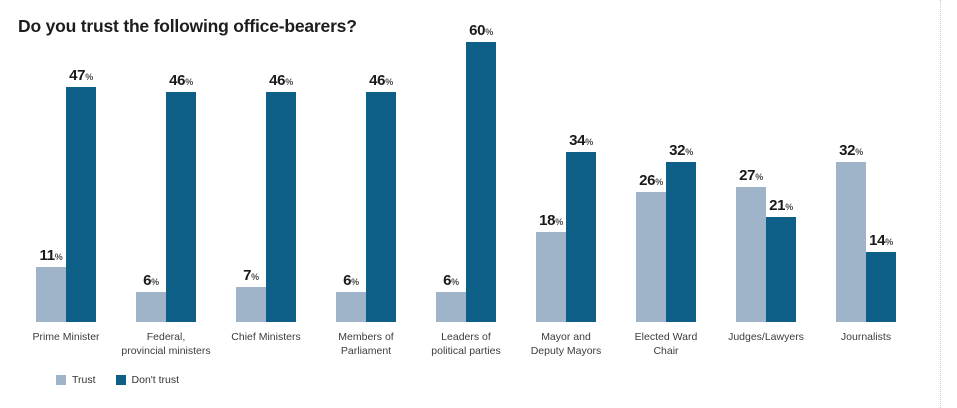 This screenshot has width=957, height=408. What do you see at coordinates (766, 337) in the screenshot?
I see `category-label: Judges/Lawyers` at bounding box center [766, 337].